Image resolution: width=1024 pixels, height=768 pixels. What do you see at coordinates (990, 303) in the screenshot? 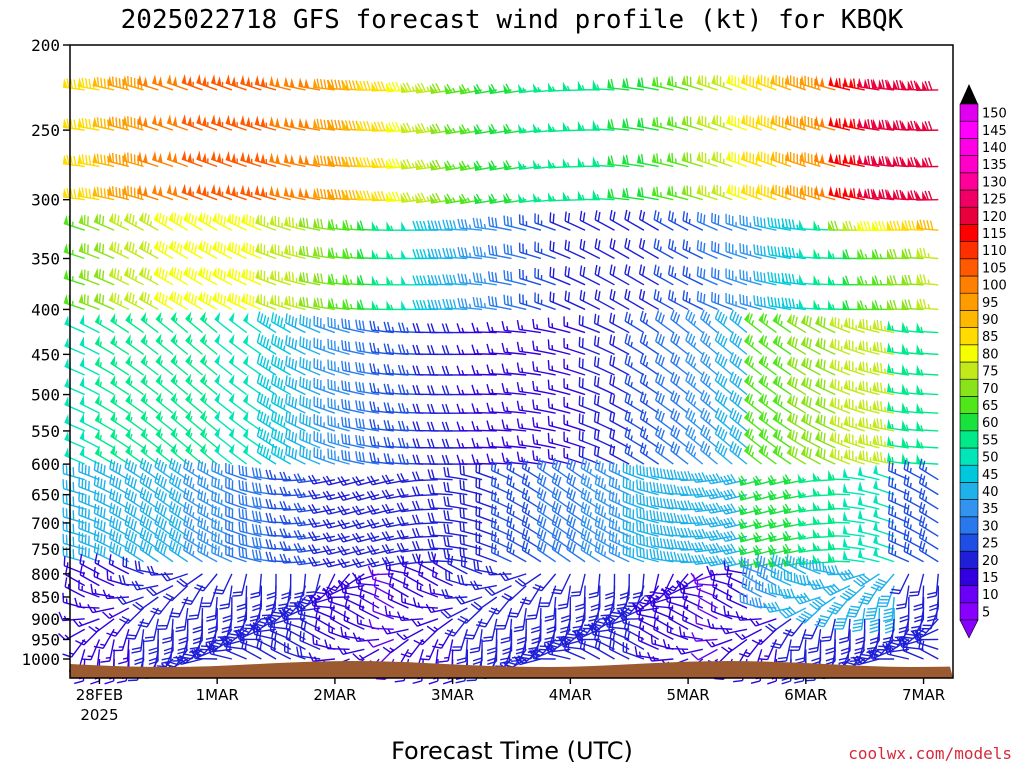
I see `colorbar-label: 95` at bounding box center [990, 303].